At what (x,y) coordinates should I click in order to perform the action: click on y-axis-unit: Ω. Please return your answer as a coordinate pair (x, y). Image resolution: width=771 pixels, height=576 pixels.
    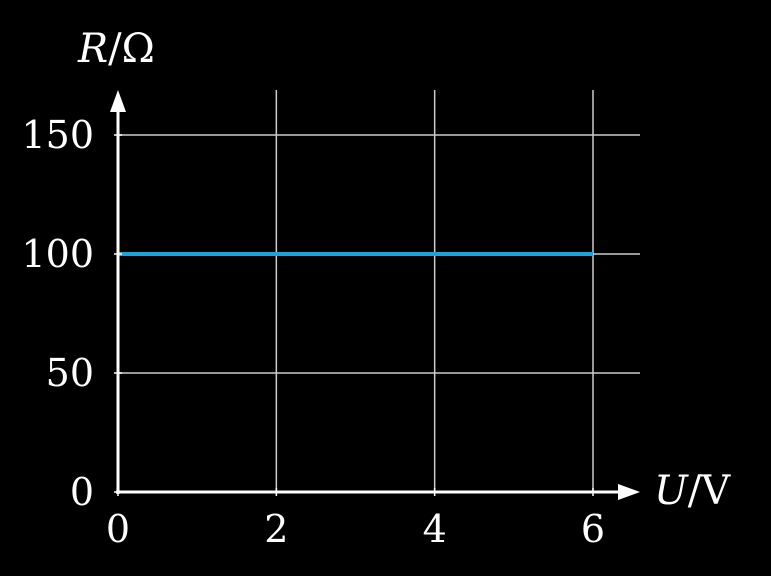
    Looking at the image, I should click on (138, 49).